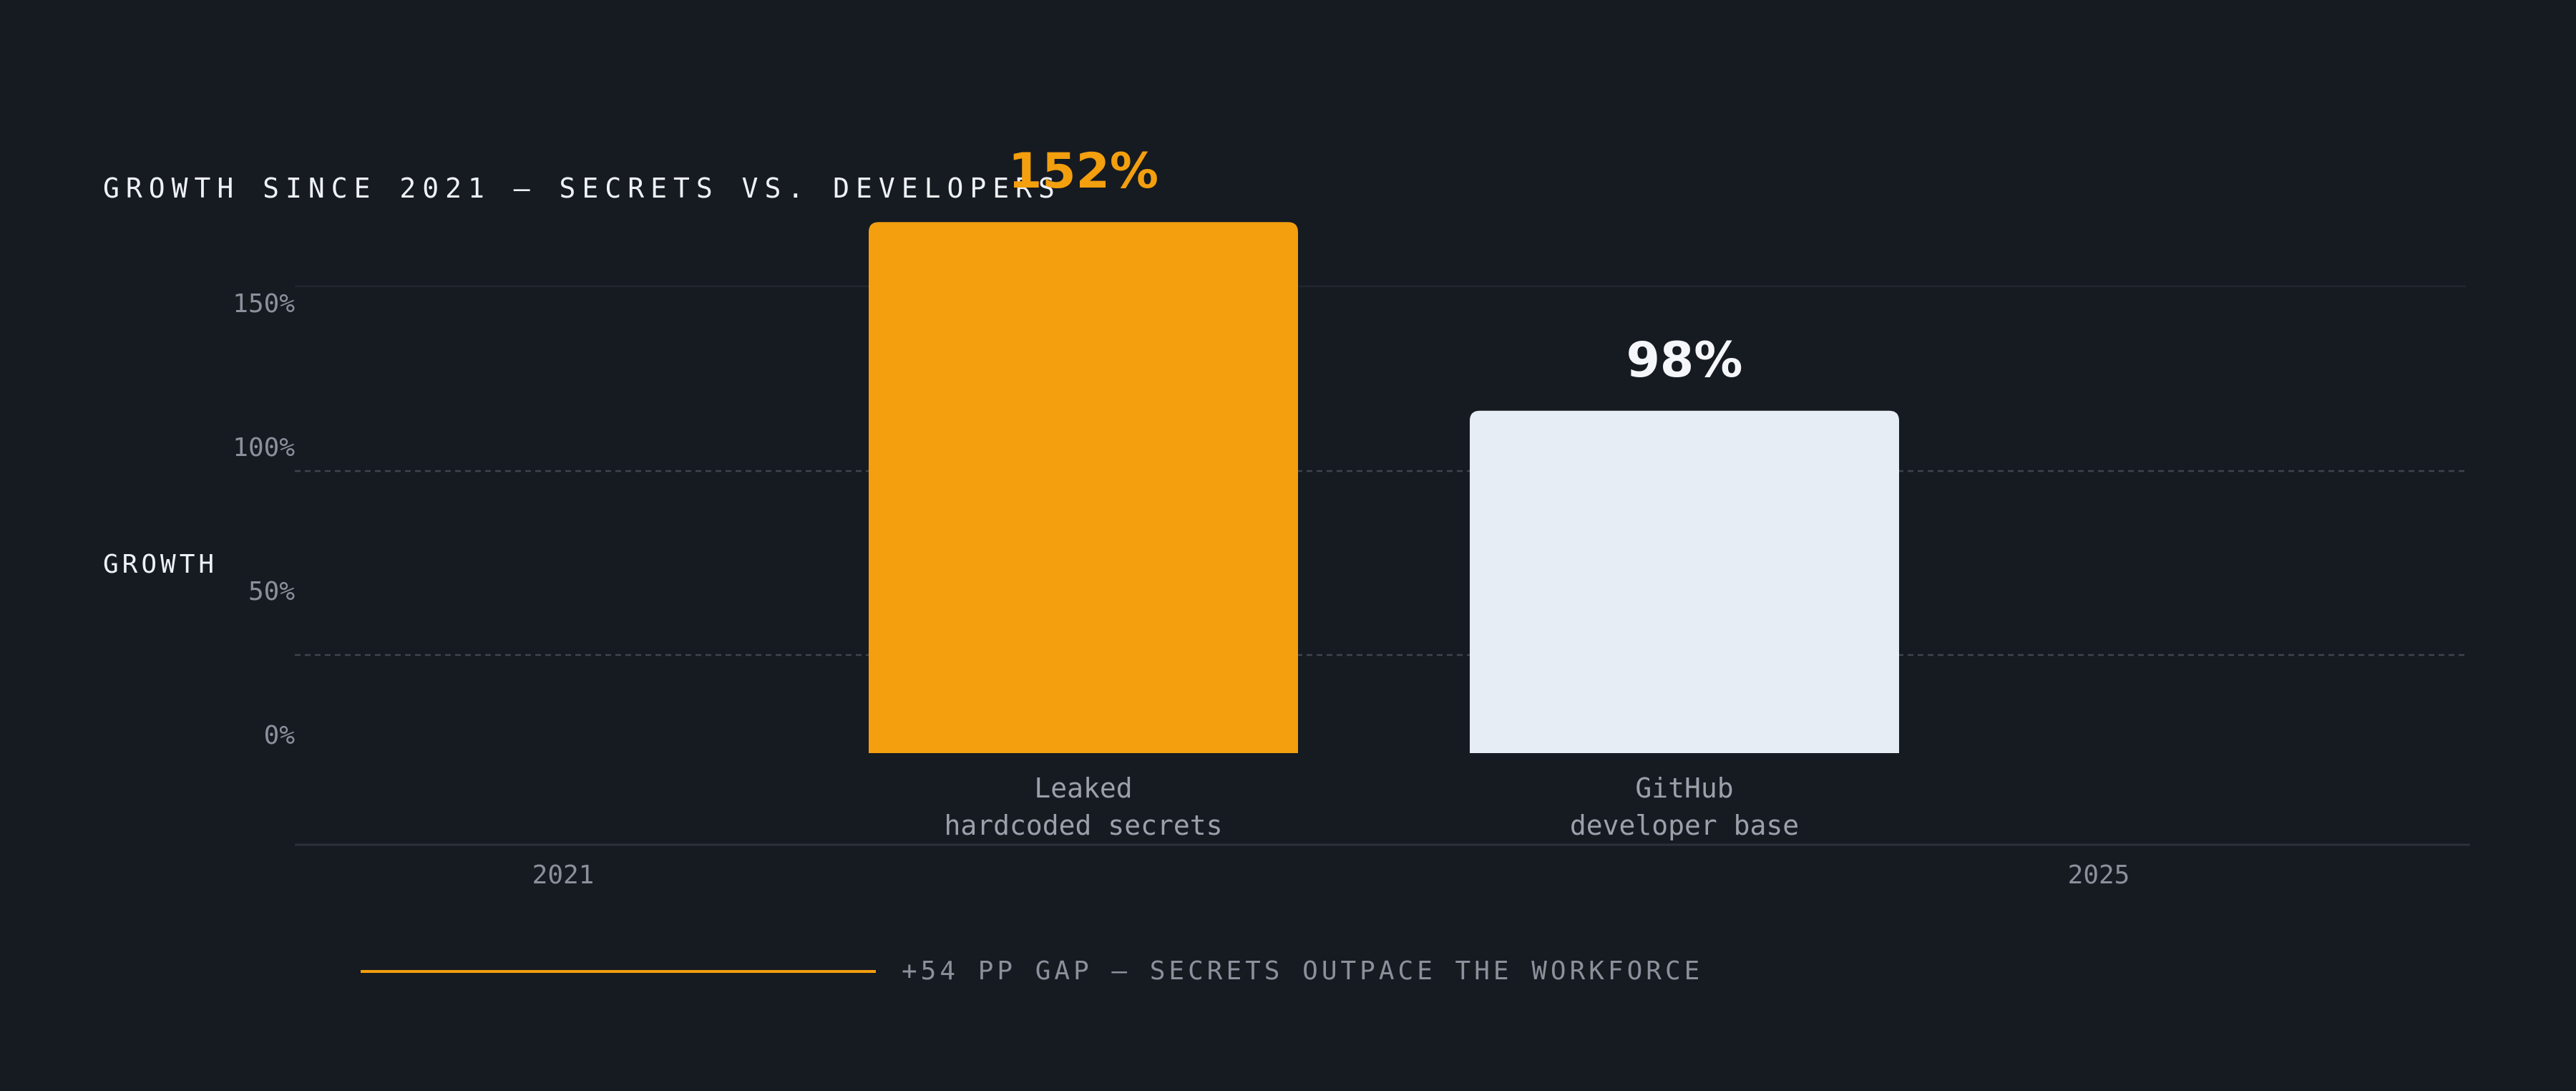  Describe the element at coordinates (2099, 875) in the screenshot. I see `x-tick-2025: 2025` at that location.